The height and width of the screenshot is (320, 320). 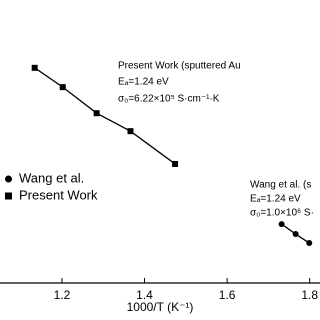 I want to click on annotation: Present Work (sputtered Au, so click(x=179, y=66).